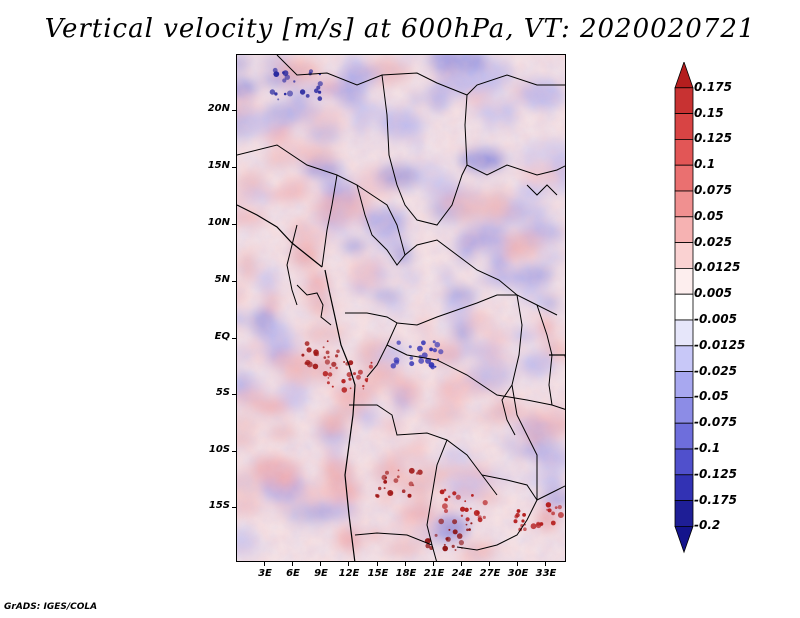  Describe the element at coordinates (218, 108) in the screenshot. I see `lat-label: 20N` at that location.